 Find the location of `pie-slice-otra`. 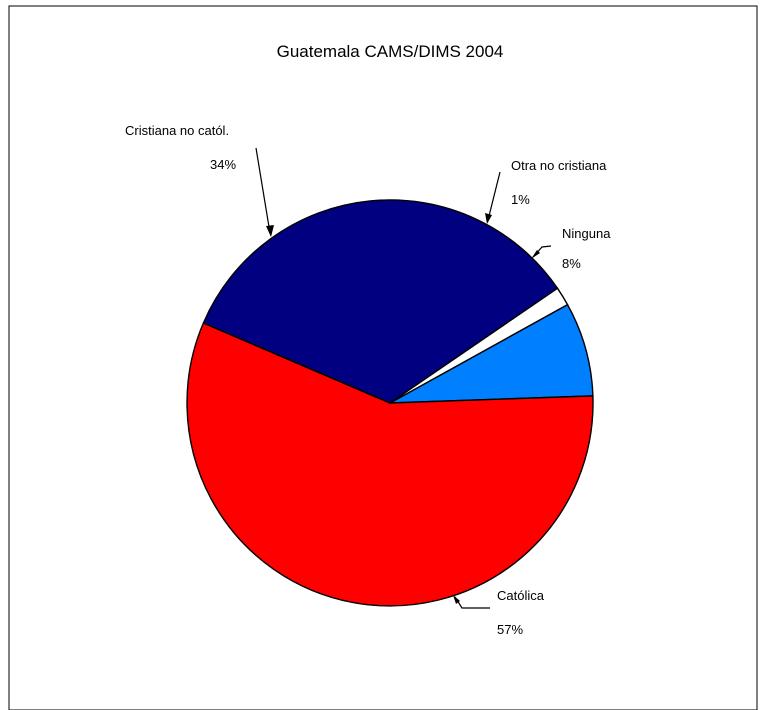

pie-slice-otra is located at coordinates (479, 345).